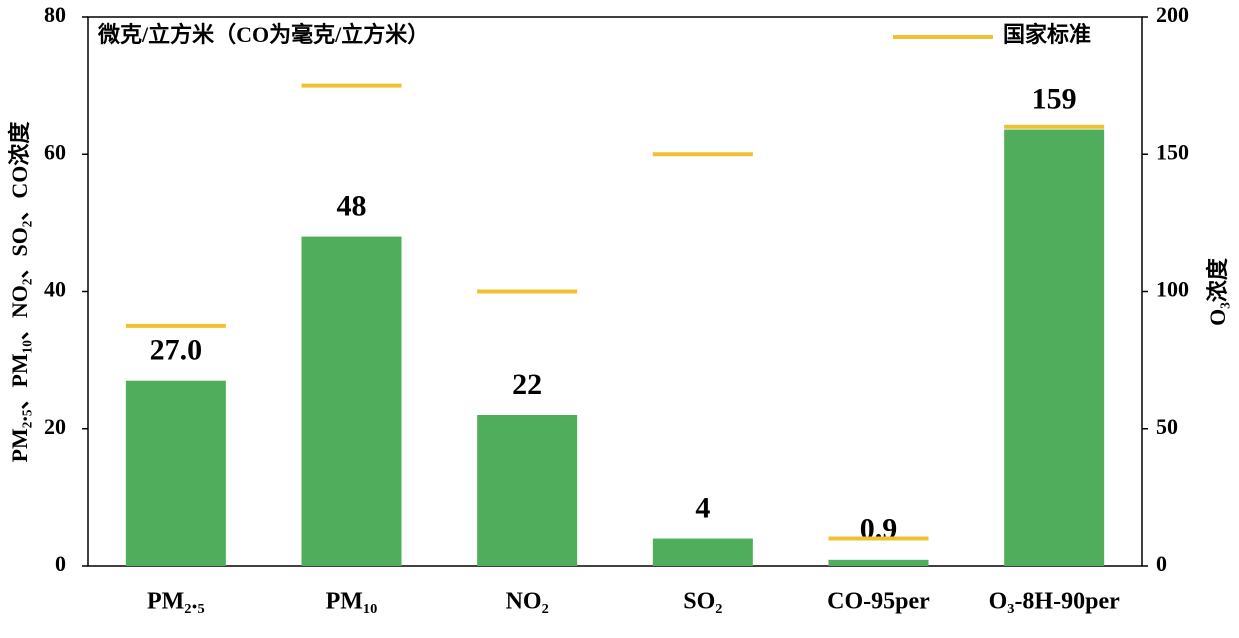 This screenshot has height=638, width=1239. I want to click on x-tick-label: SO₂, so click(702, 602).